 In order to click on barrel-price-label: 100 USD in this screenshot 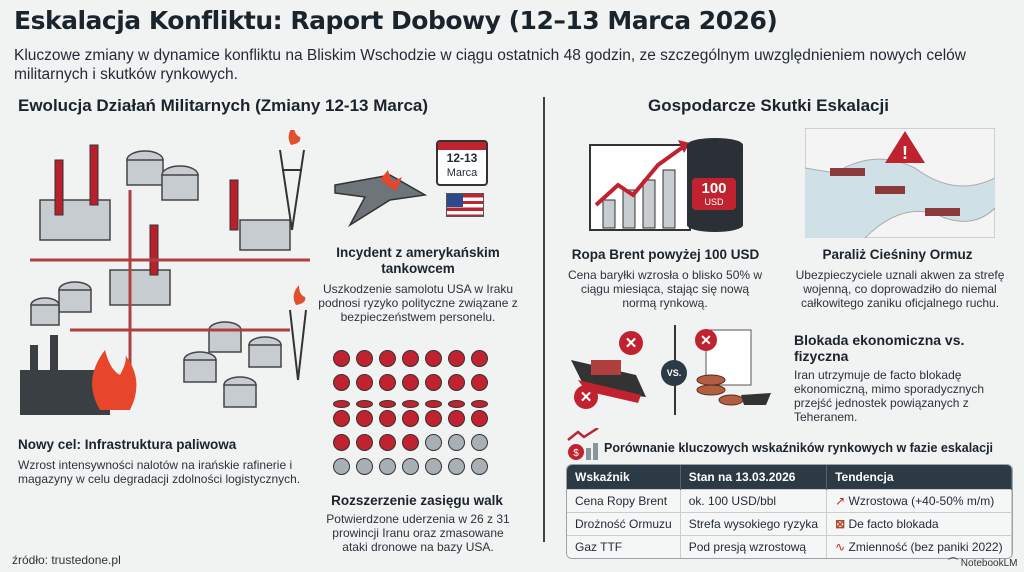, I will do `click(714, 194)`.